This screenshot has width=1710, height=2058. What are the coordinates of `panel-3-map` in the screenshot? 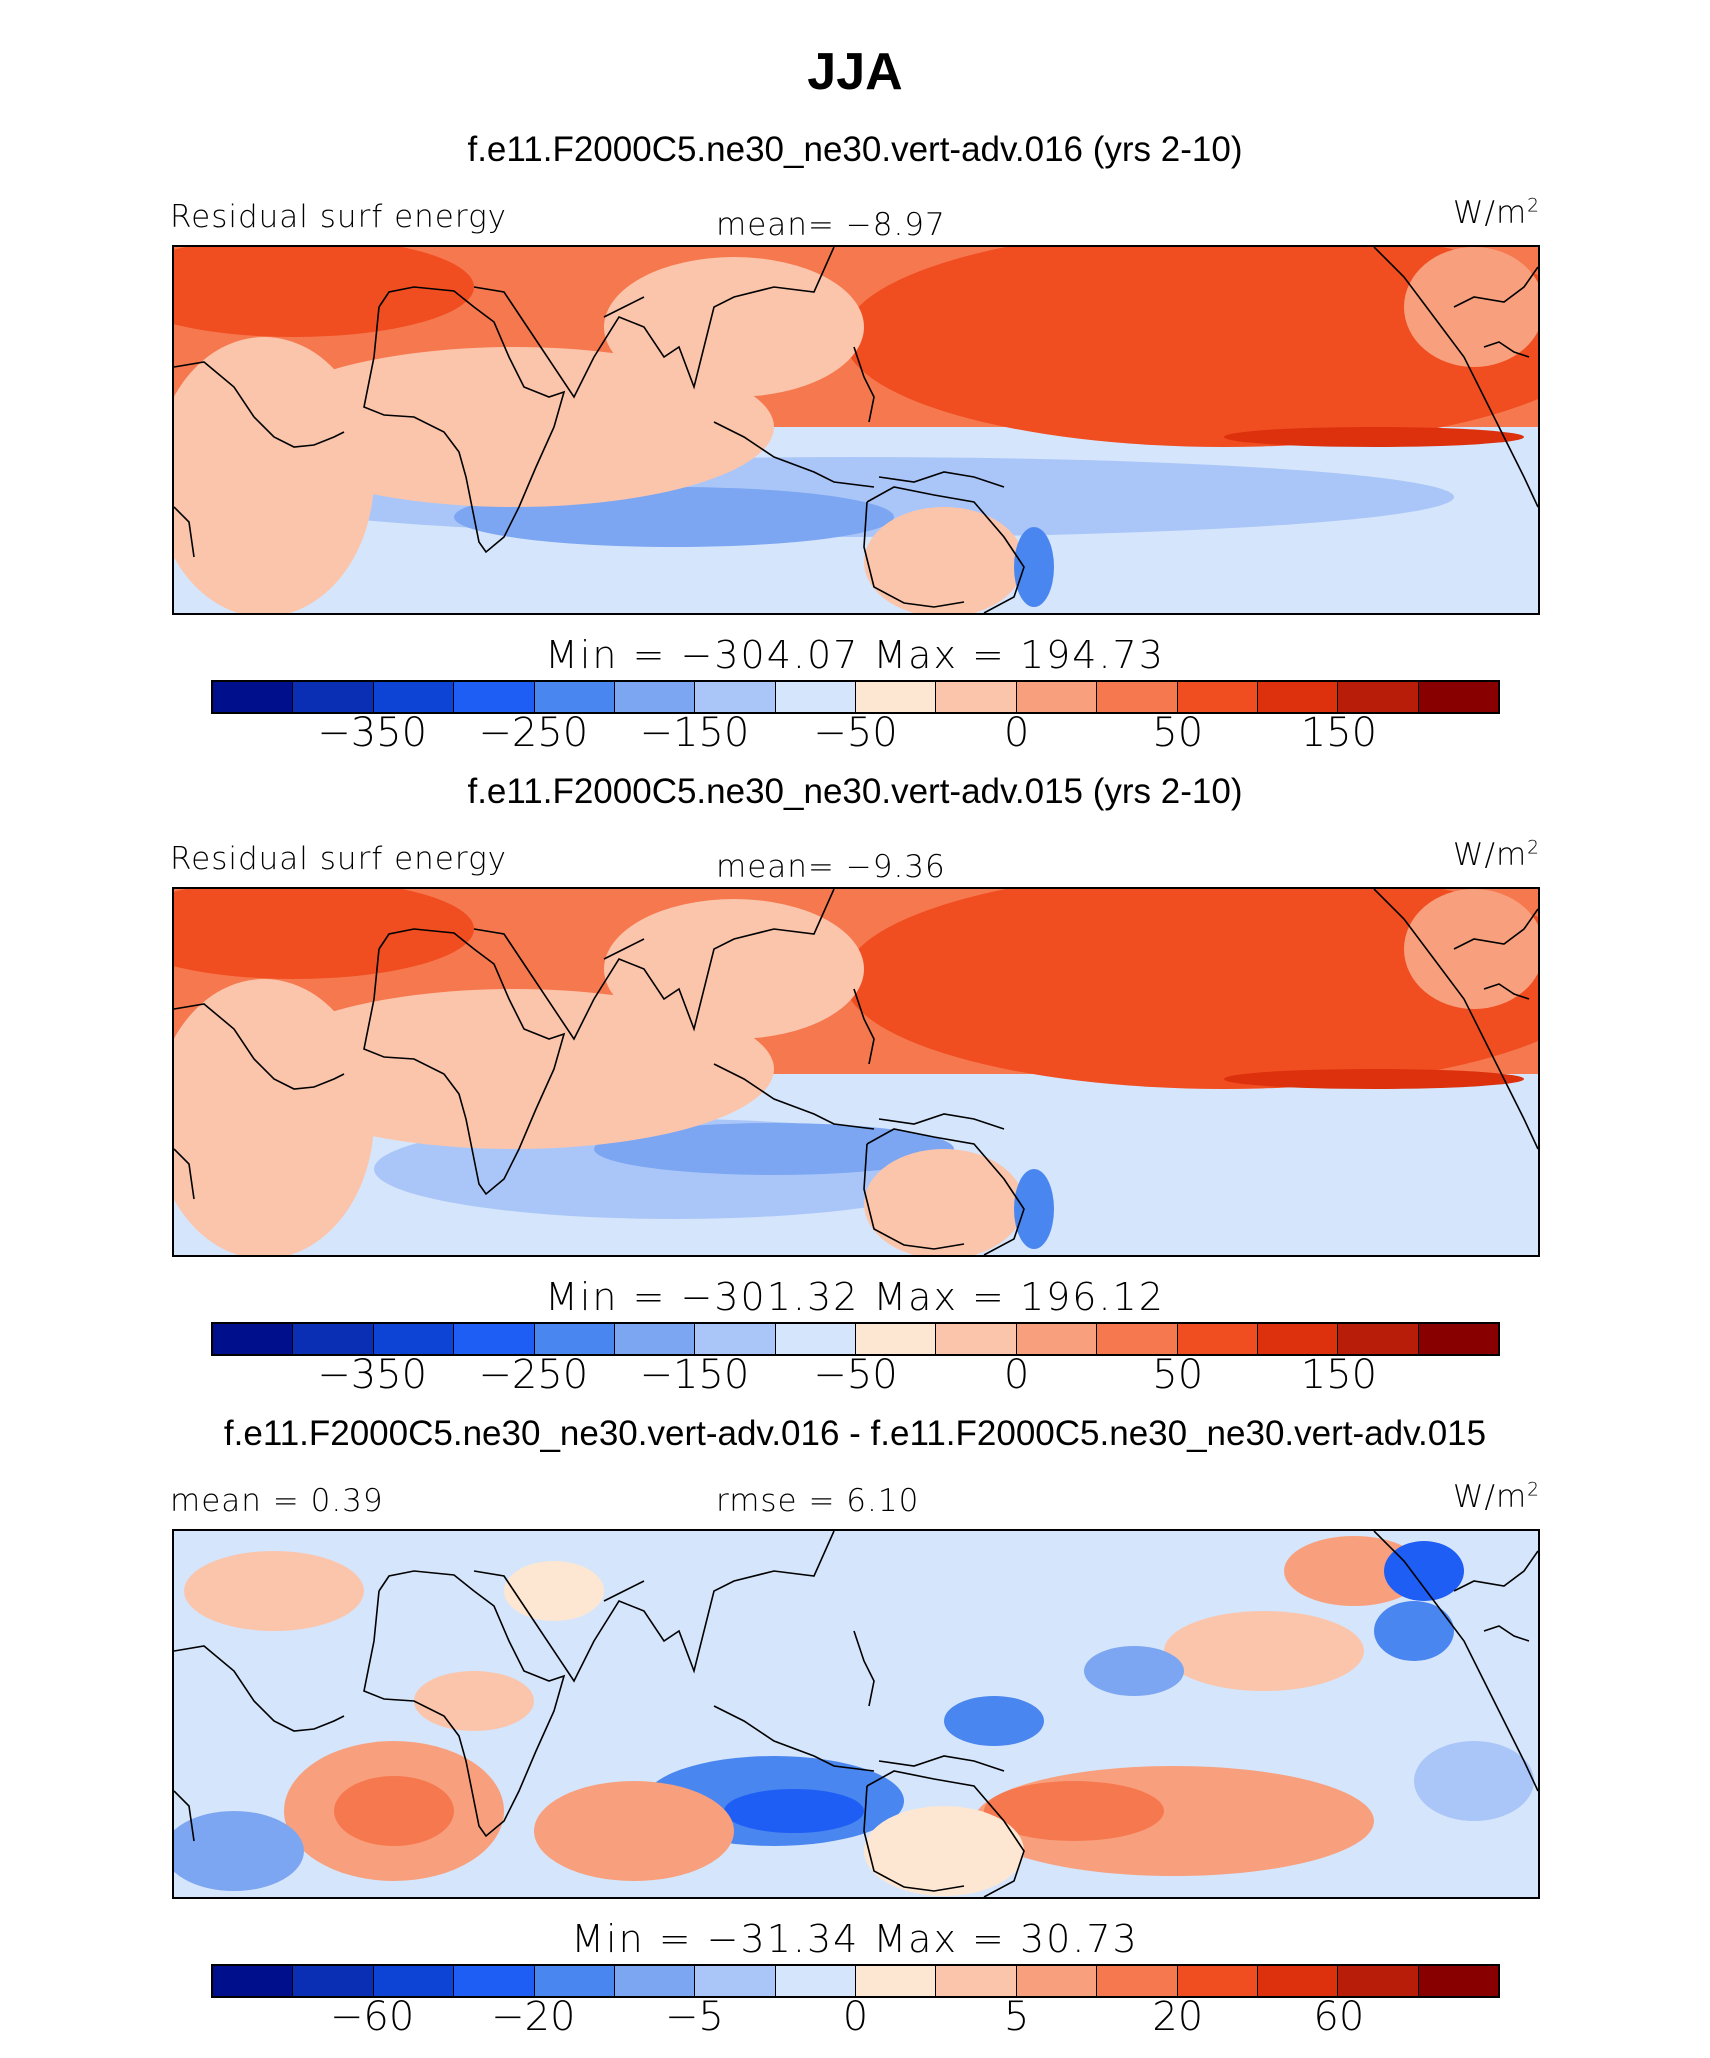 It's located at (856, 1714).